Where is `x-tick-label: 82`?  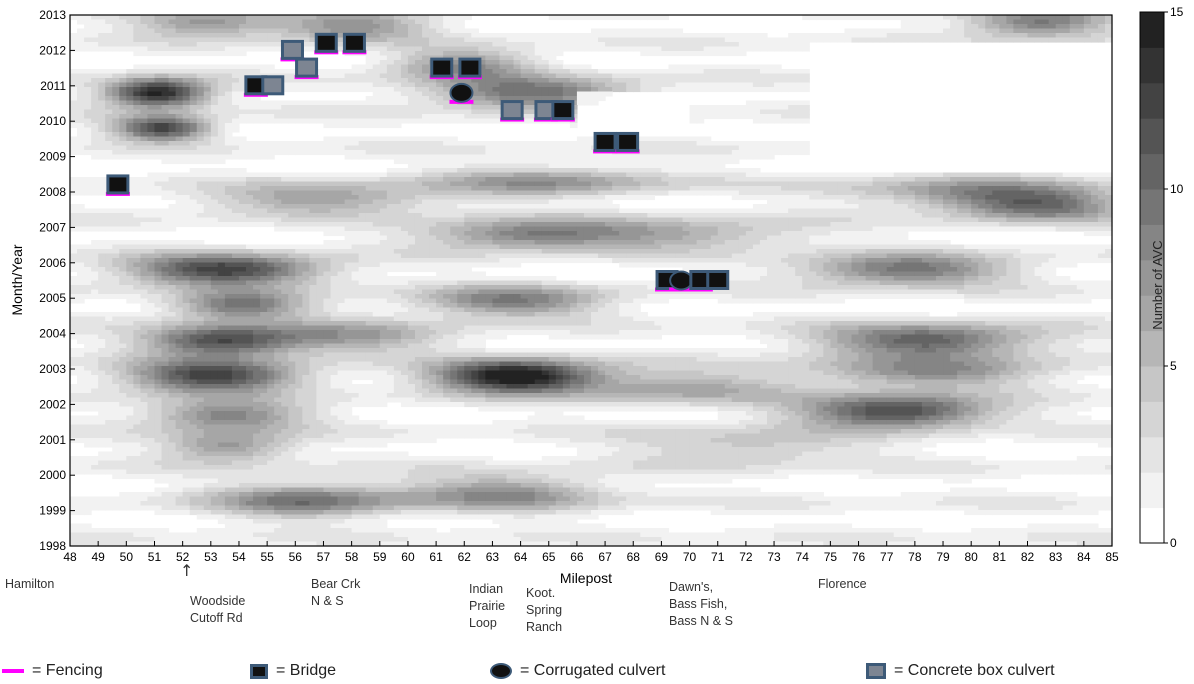
x-tick-label: 82 is located at coordinates (1028, 557).